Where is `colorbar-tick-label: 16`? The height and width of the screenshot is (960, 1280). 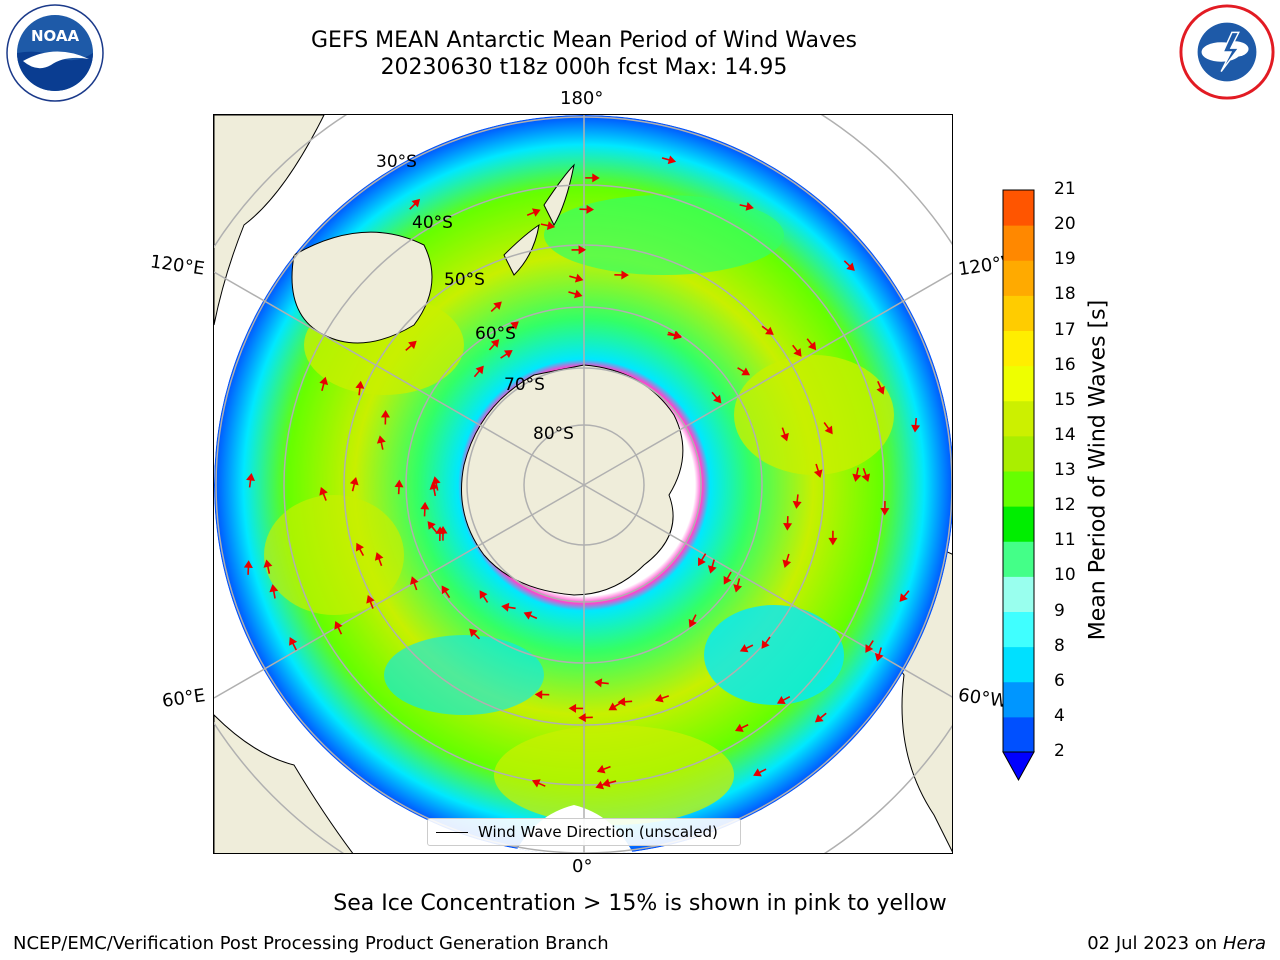 colorbar-tick-label: 16 is located at coordinates (1065, 364).